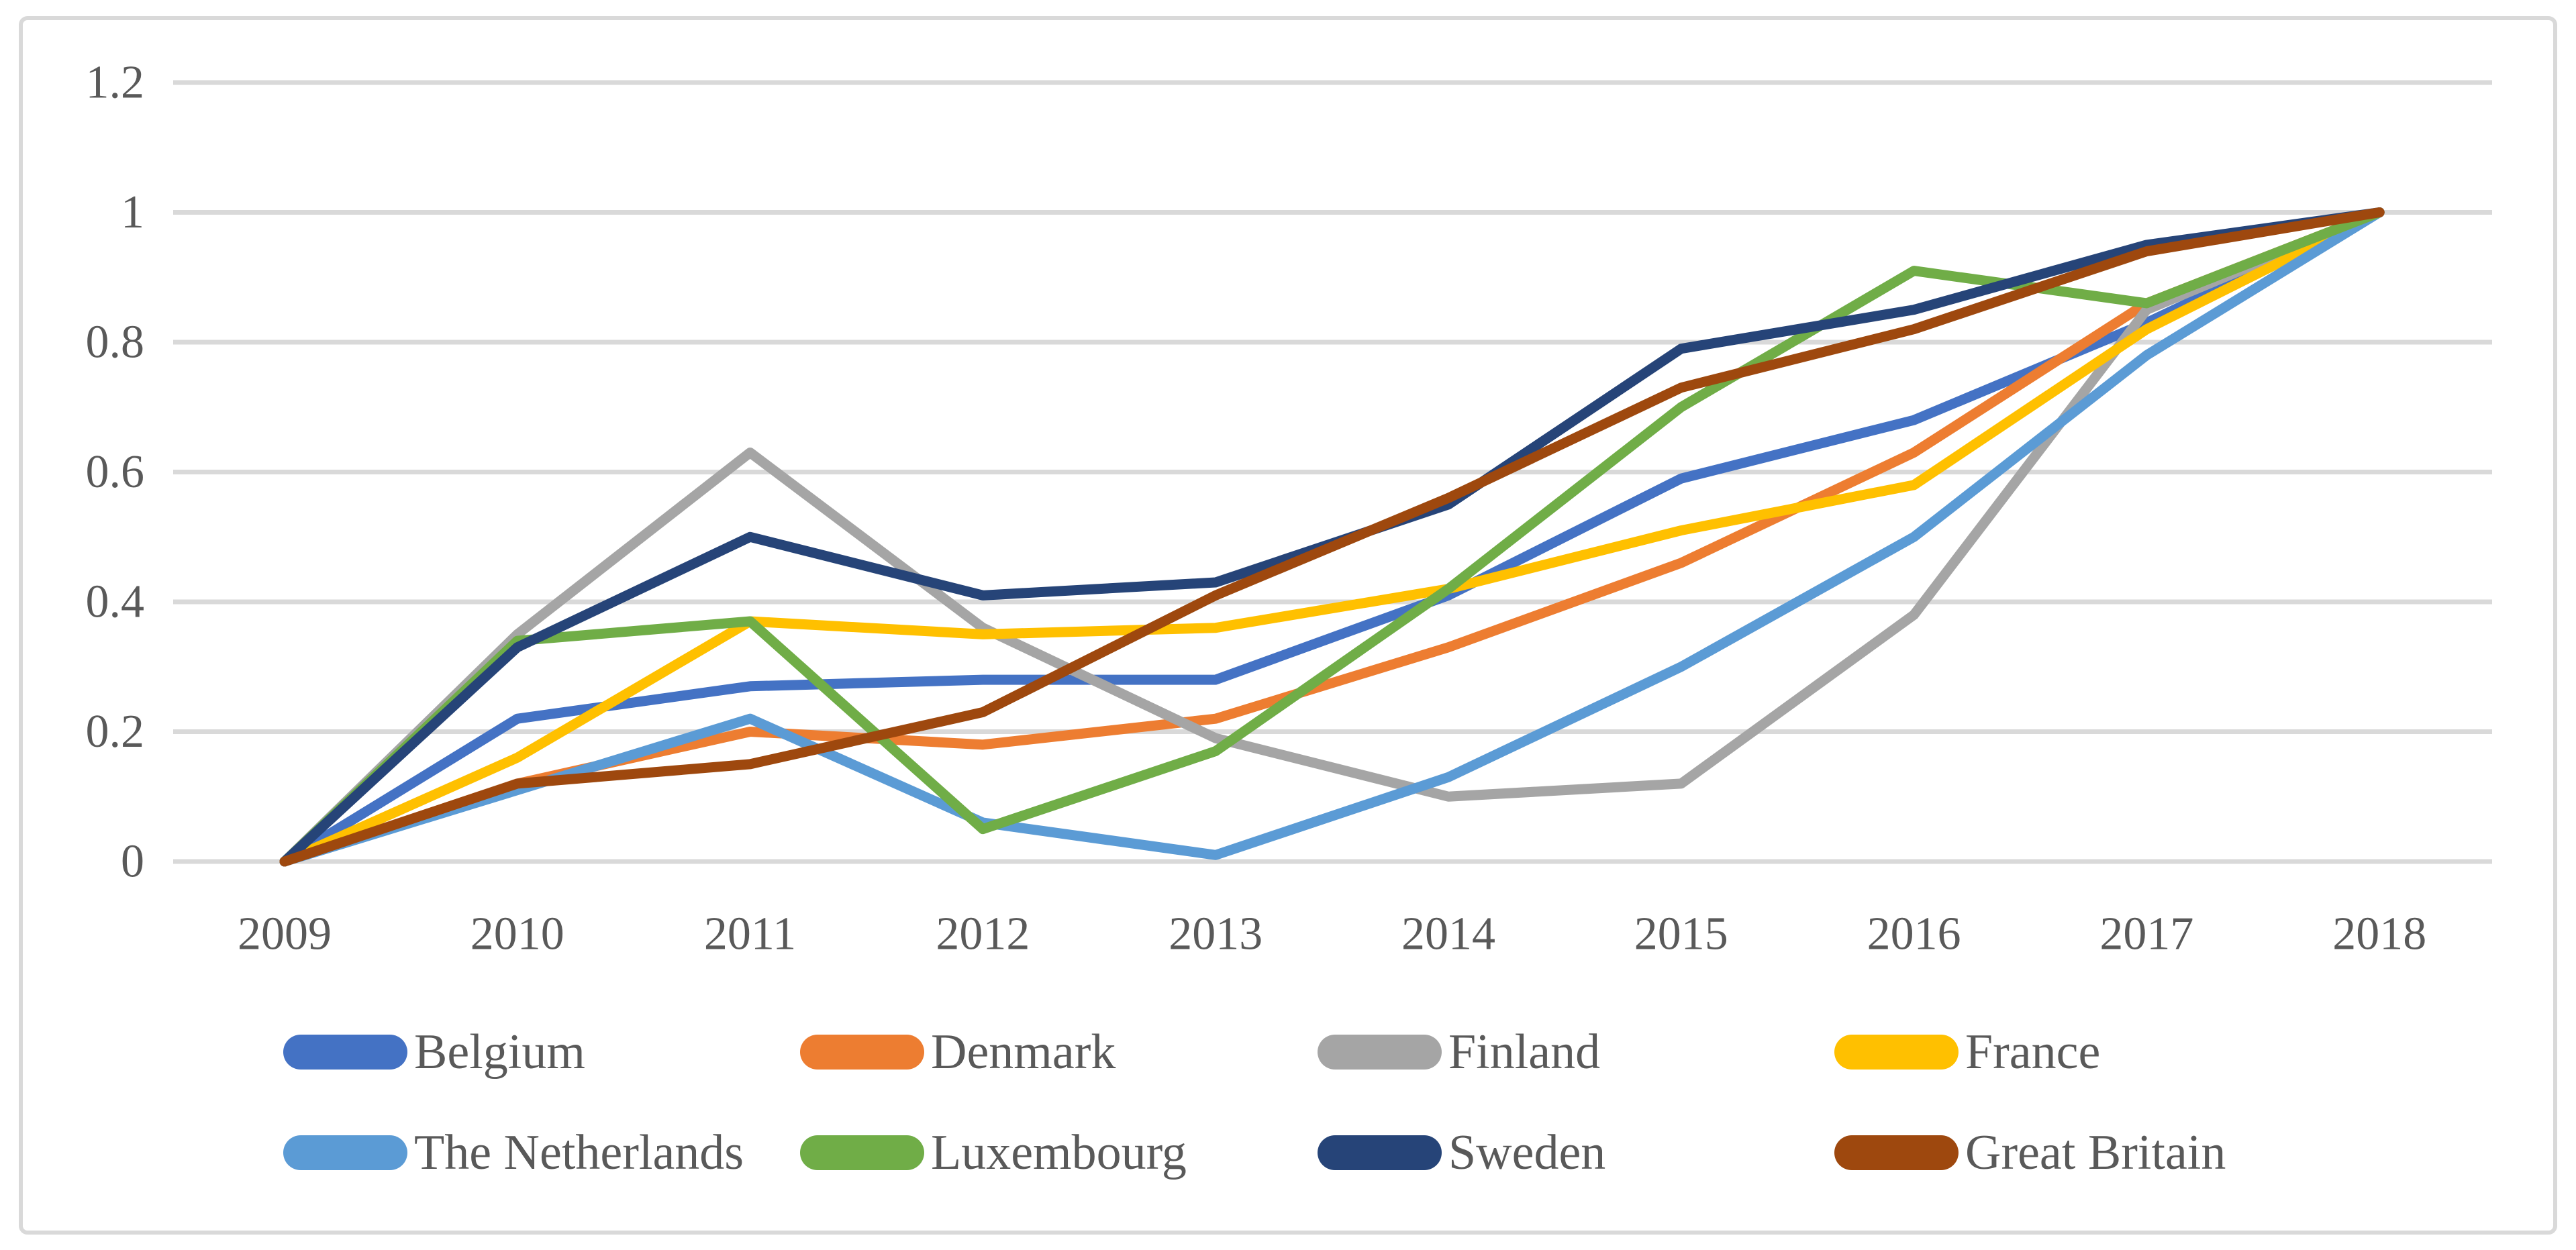 The width and height of the screenshot is (2576, 1250). Describe the element at coordinates (1215, 934) in the screenshot. I see `x-axis-tick-2013: 2013` at that location.